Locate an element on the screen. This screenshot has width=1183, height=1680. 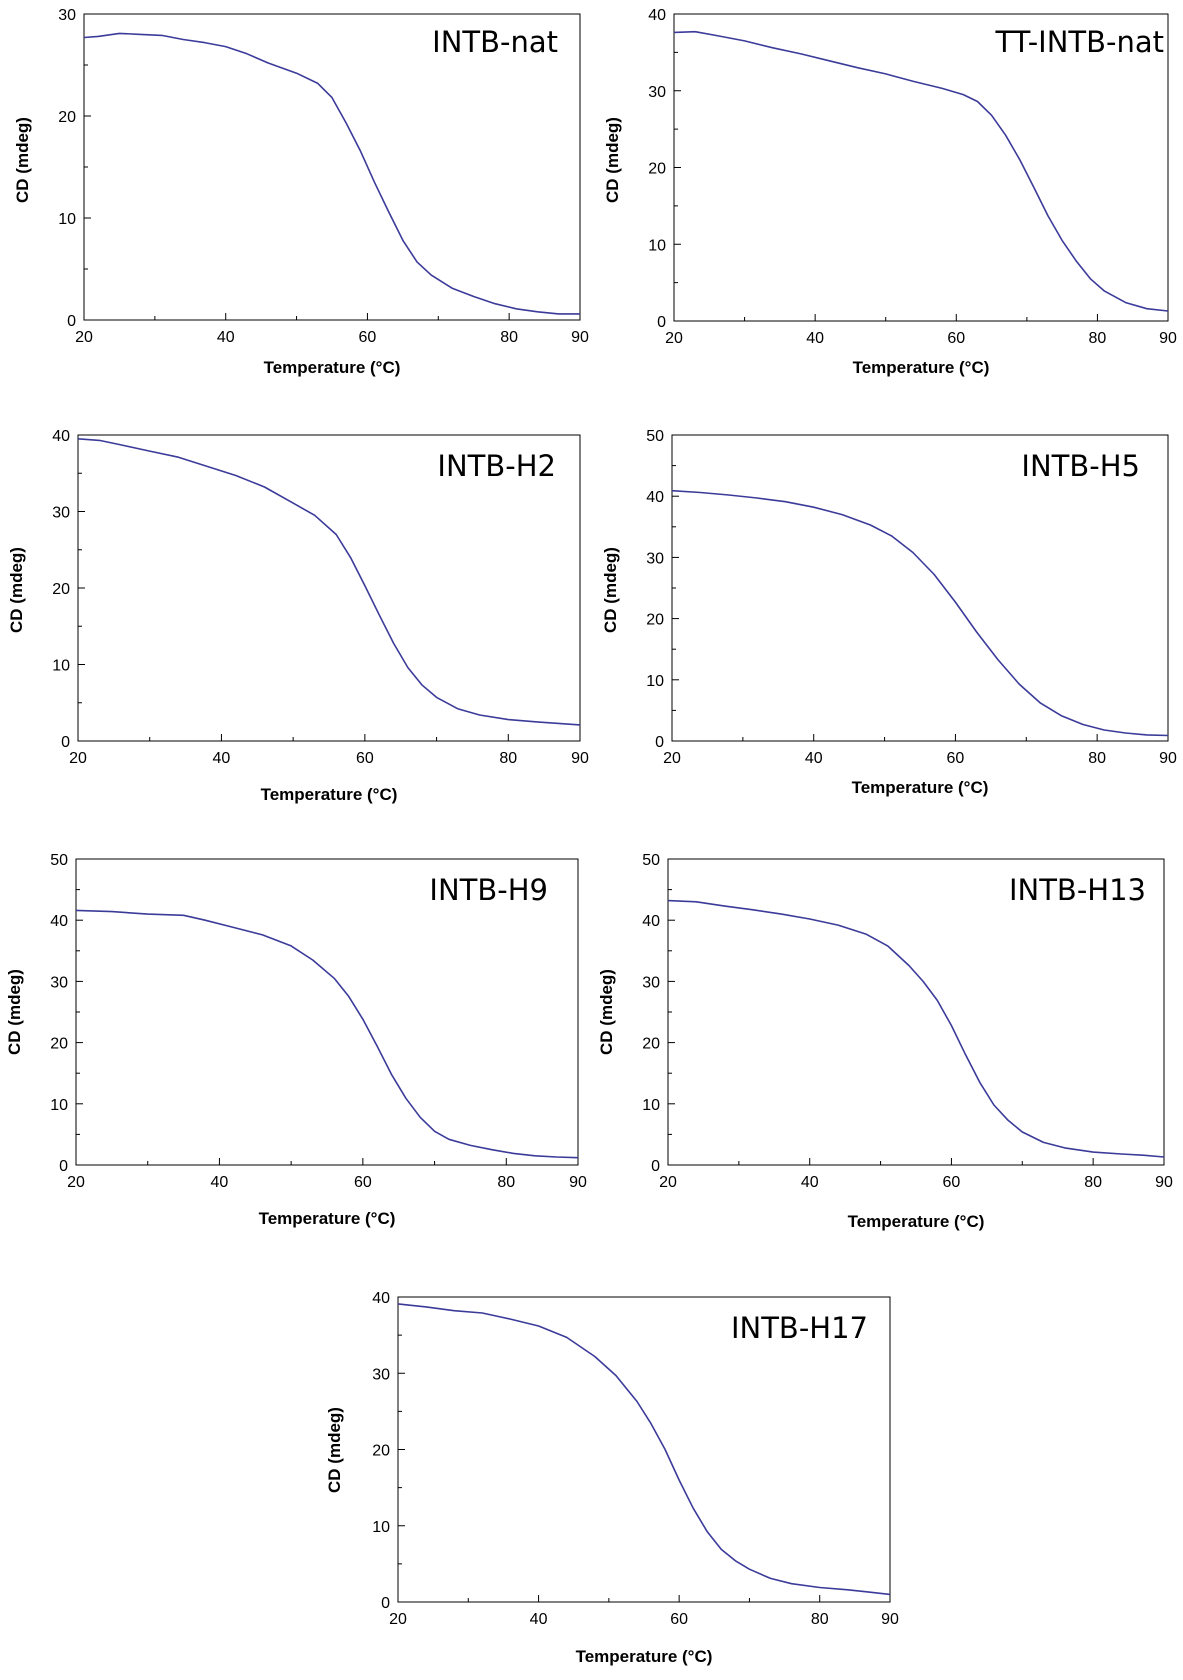
panel-title: INTB-H13 is located at coordinates (1077, 890).